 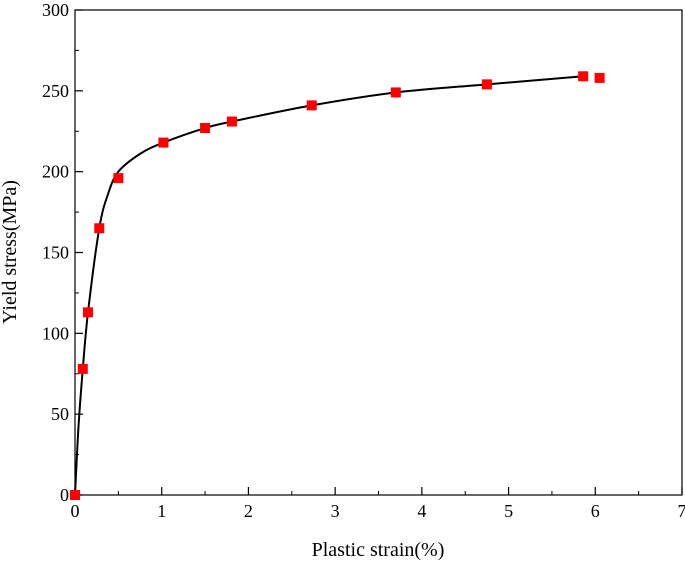 What do you see at coordinates (55, 10) in the screenshot?
I see `y-tick-label: 300` at bounding box center [55, 10].